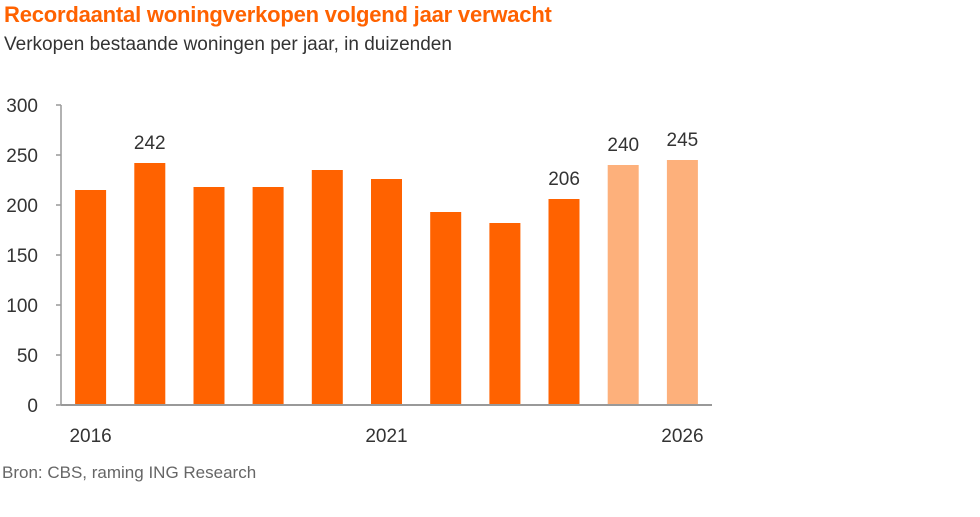 The image size is (980, 517). What do you see at coordinates (446, 308) in the screenshot?
I see `bar-2022` at bounding box center [446, 308].